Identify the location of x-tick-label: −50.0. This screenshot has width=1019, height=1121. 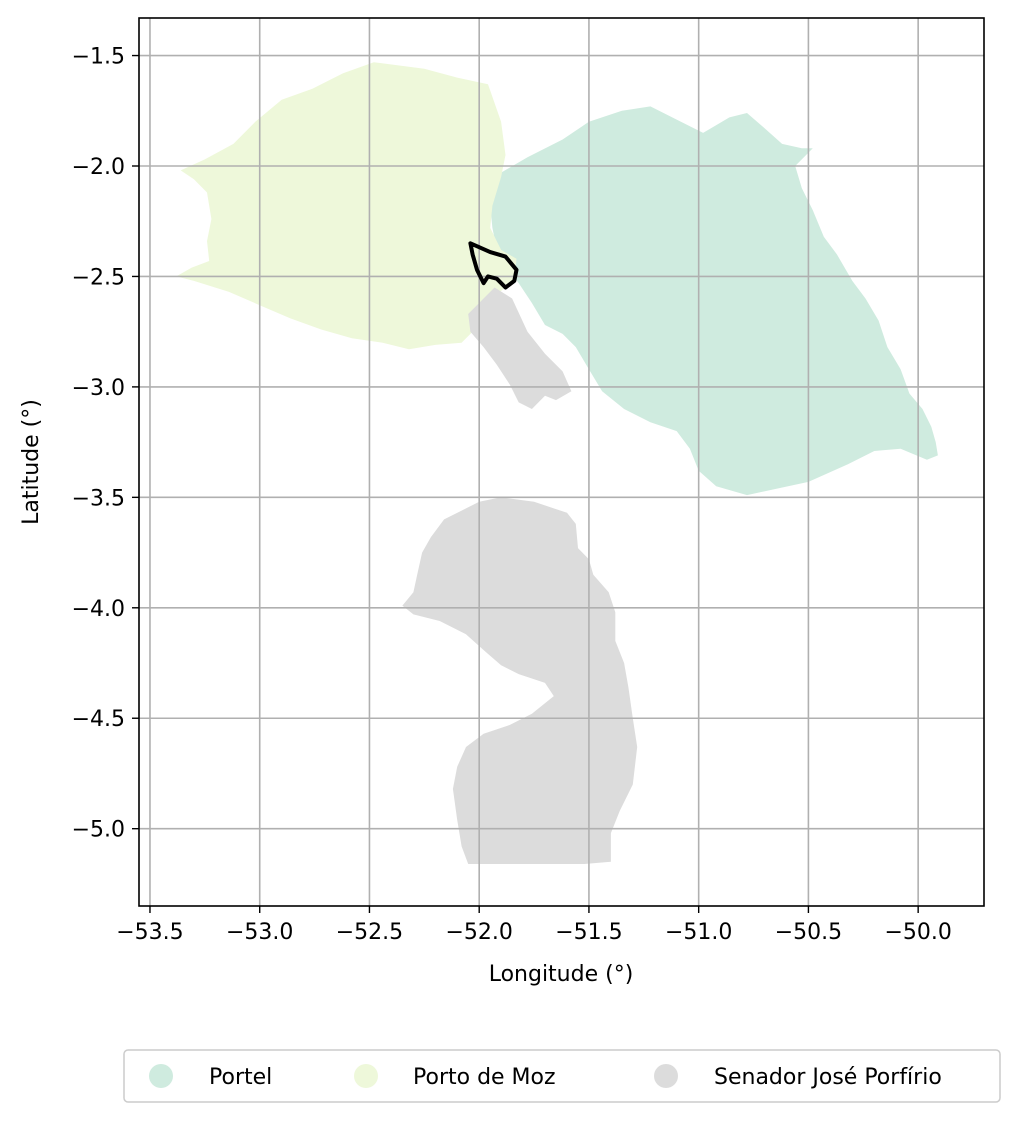
(917, 932).